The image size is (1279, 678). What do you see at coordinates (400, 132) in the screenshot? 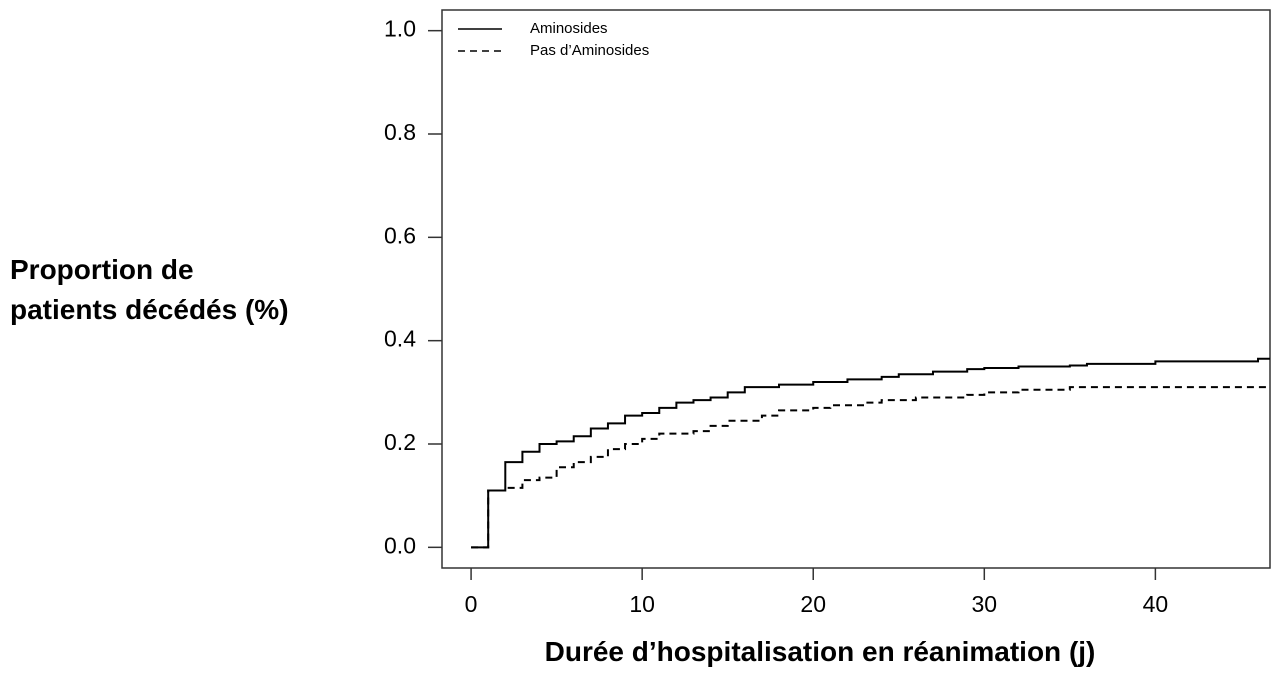
I see `y-tick-label: 0.8` at bounding box center [400, 132].